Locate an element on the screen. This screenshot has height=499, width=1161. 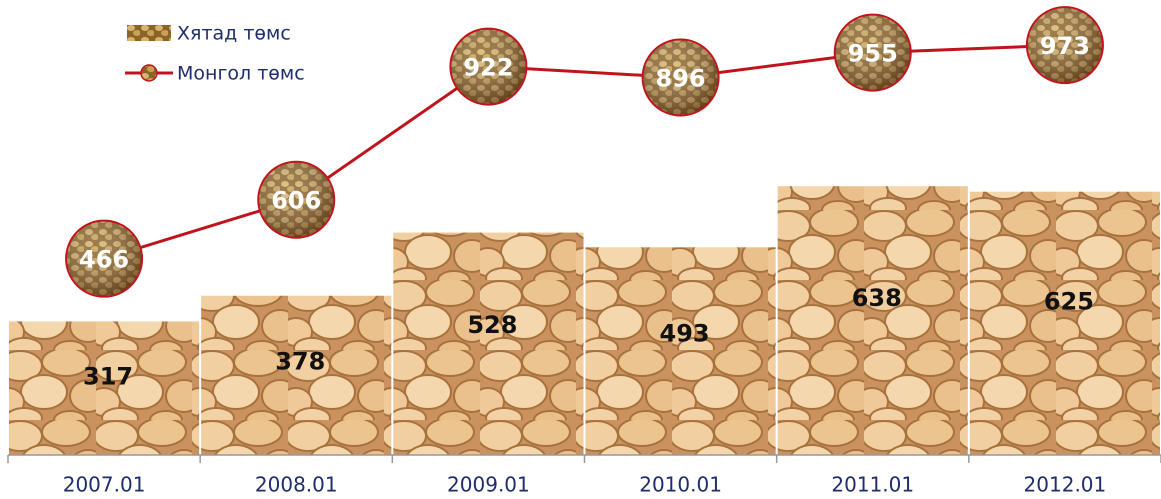
x-tick-label: 2012.01 is located at coordinates (1065, 485).